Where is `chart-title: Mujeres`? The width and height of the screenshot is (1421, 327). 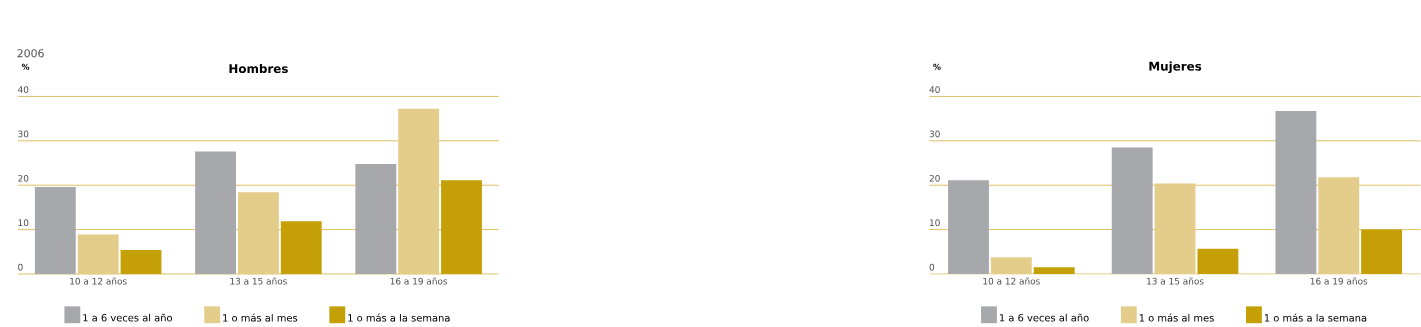 chart-title: Mujeres is located at coordinates (1175, 67).